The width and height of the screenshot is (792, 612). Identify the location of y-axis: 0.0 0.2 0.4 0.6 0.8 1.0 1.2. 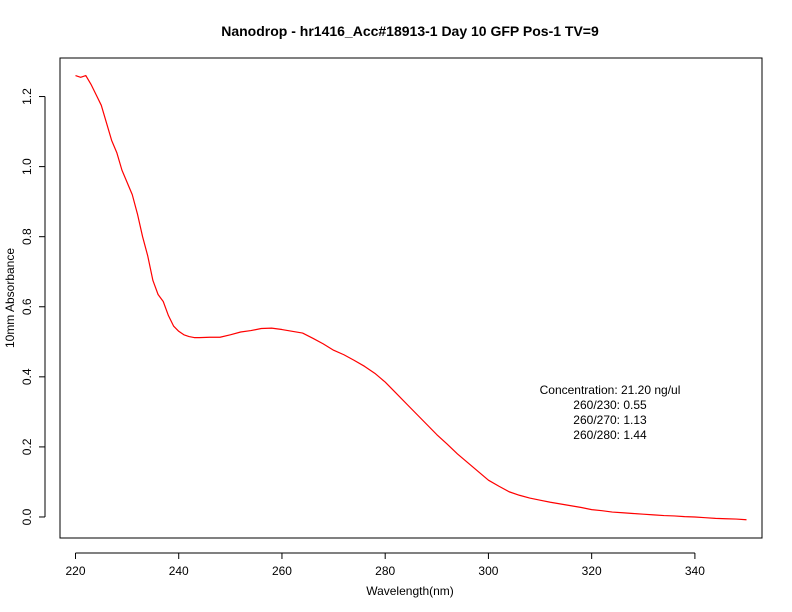
(33, 306).